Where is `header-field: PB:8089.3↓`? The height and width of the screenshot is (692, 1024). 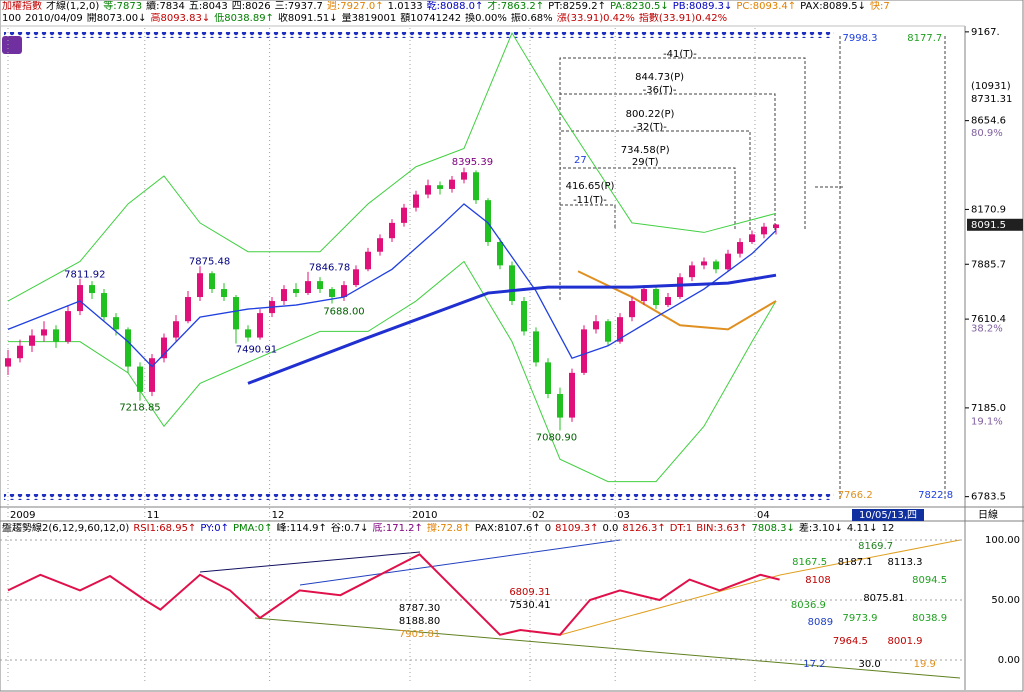
header-field: PB:8089.3↓ is located at coordinates (702, 6).